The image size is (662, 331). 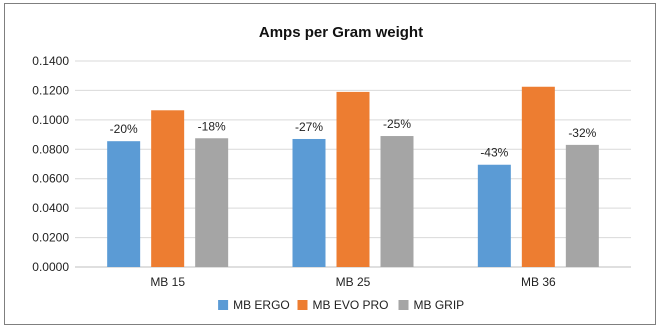 I want to click on data-label: -27%, so click(x=309, y=127).